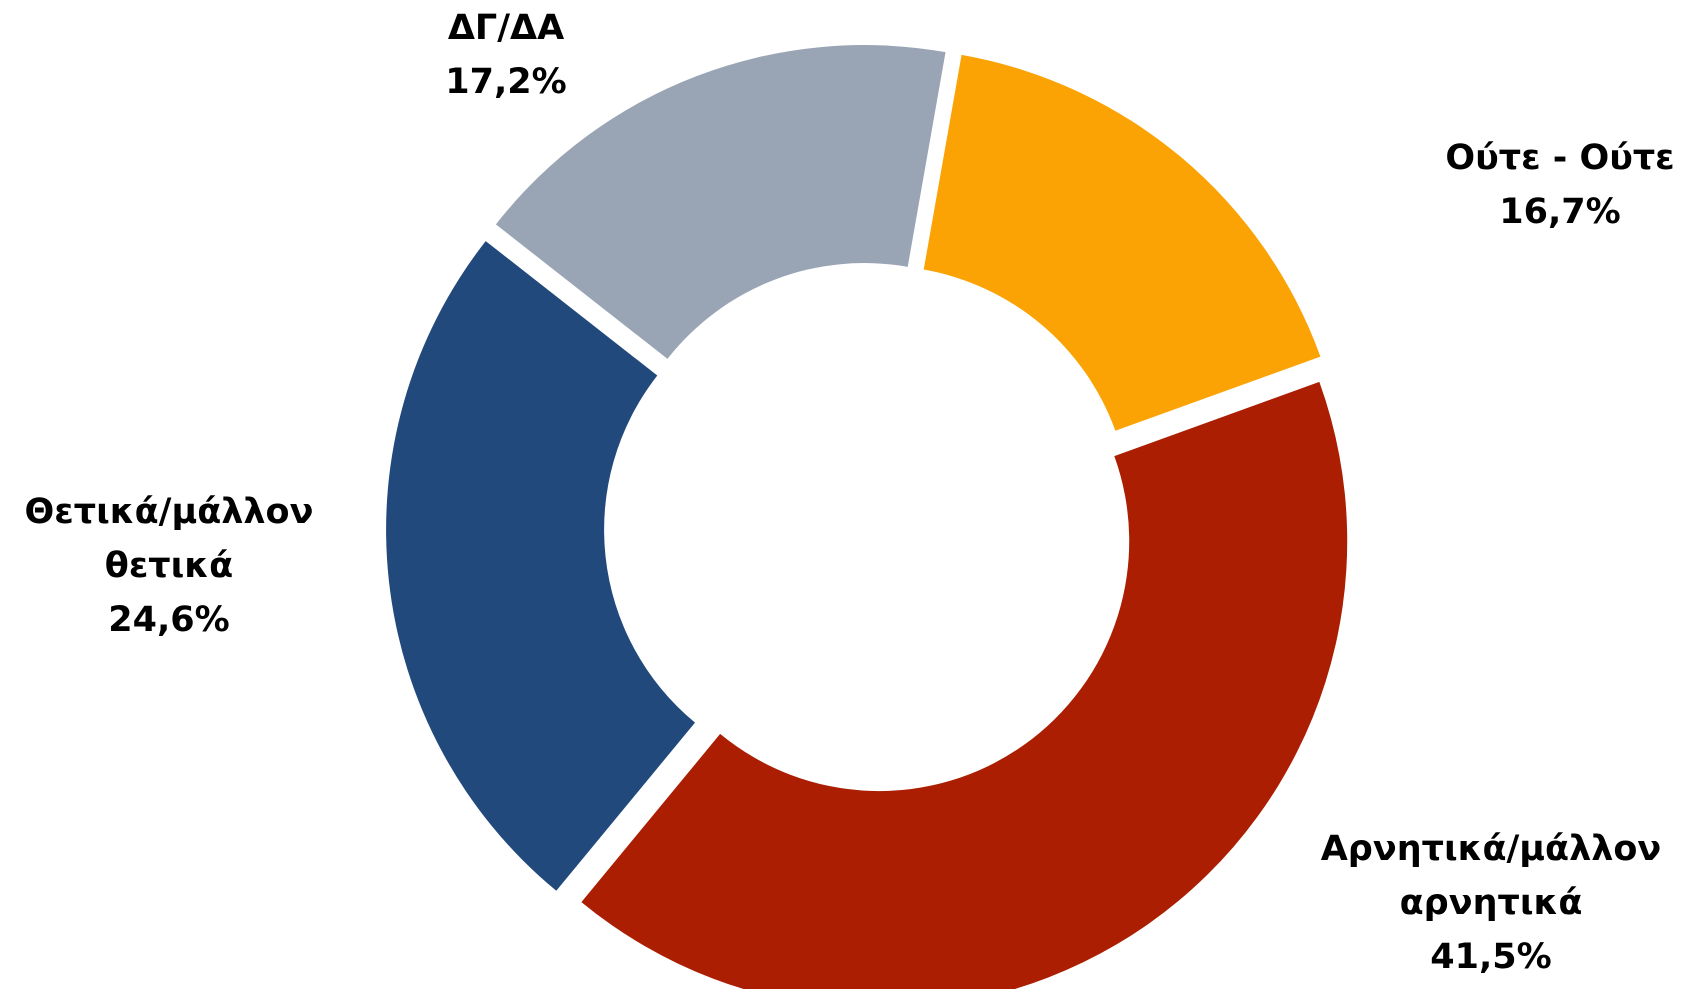 The width and height of the screenshot is (1698, 989). I want to click on category-label: Αρνητικά/μάλλον αρνητικά, so click(1491, 876).